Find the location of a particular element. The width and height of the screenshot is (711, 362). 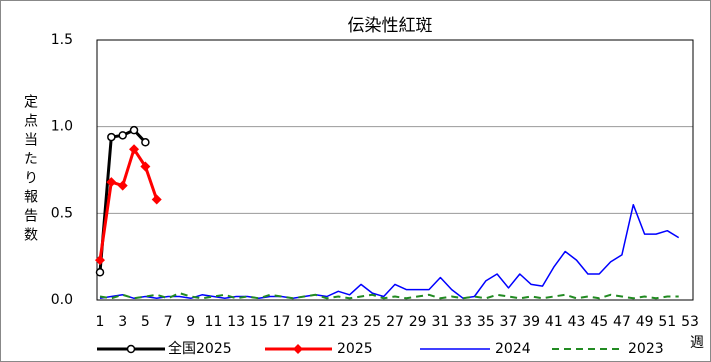

legend-label: 2024 is located at coordinates (513, 349).